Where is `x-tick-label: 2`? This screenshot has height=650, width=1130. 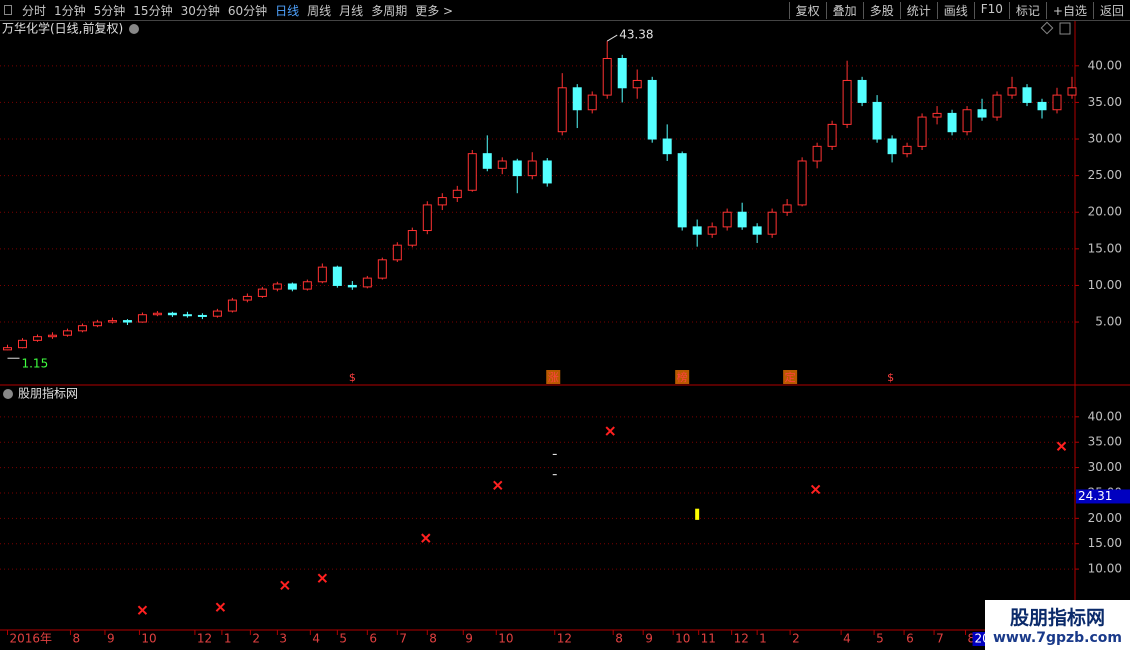 x-tick-label: 2 is located at coordinates (796, 639).